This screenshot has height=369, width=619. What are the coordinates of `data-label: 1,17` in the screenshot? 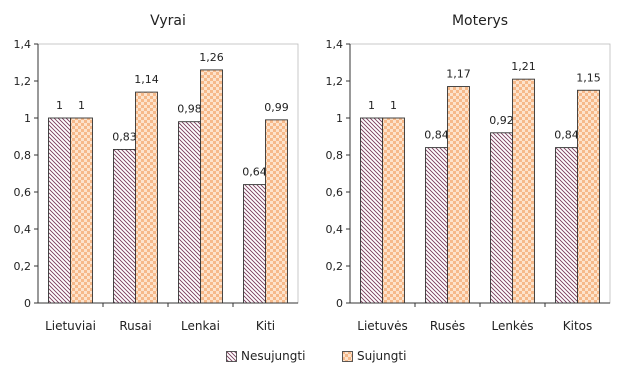 It's located at (458, 74).